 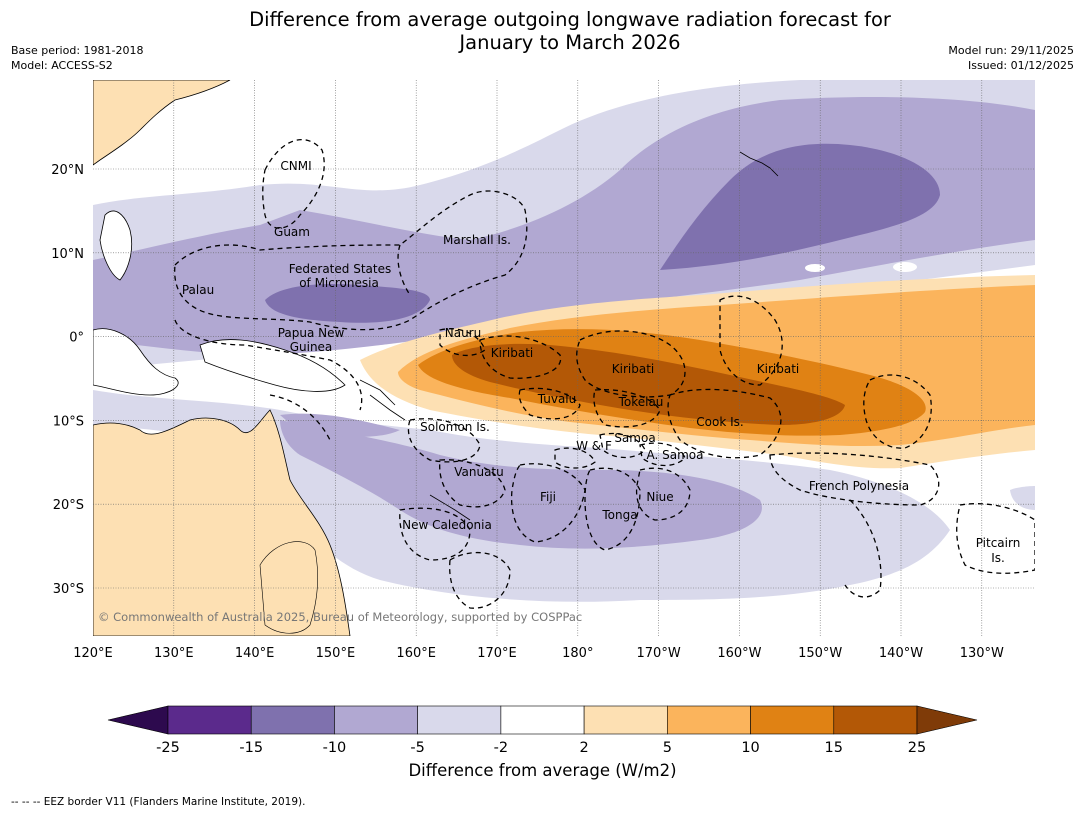 What do you see at coordinates (292, 232) in the screenshot?
I see `label-guam: Guam` at bounding box center [292, 232].